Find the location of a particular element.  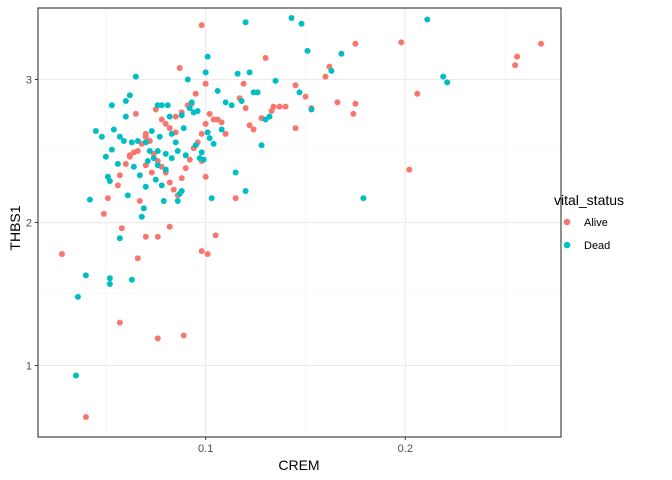

x-axis-title: CREM is located at coordinates (298, 465).